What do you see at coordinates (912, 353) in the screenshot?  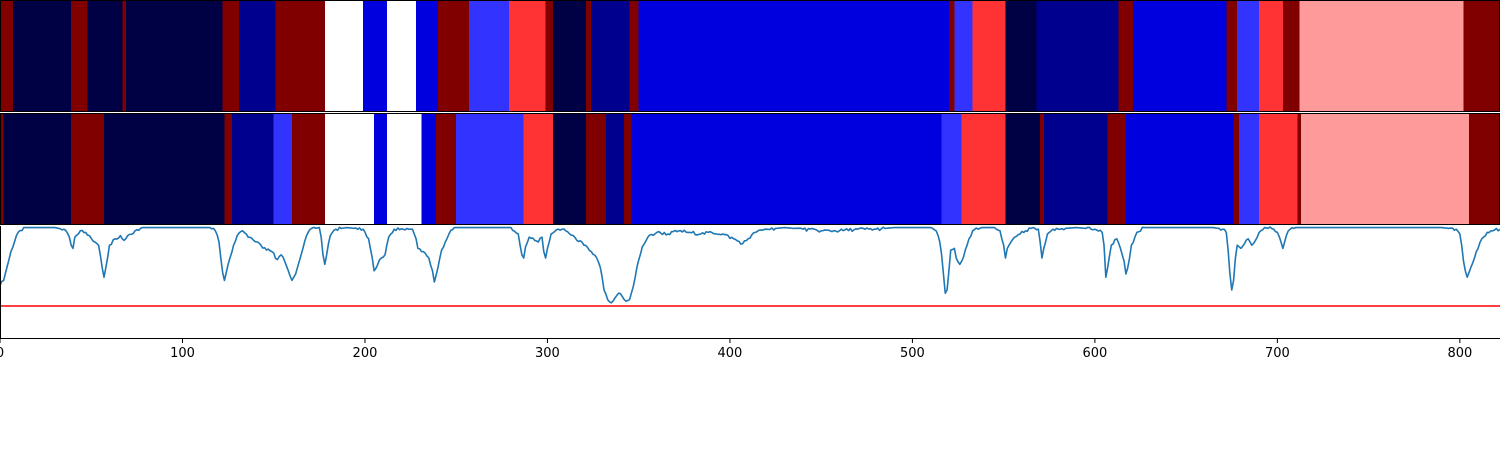 I see `x-tick-label: 500` at bounding box center [912, 353].